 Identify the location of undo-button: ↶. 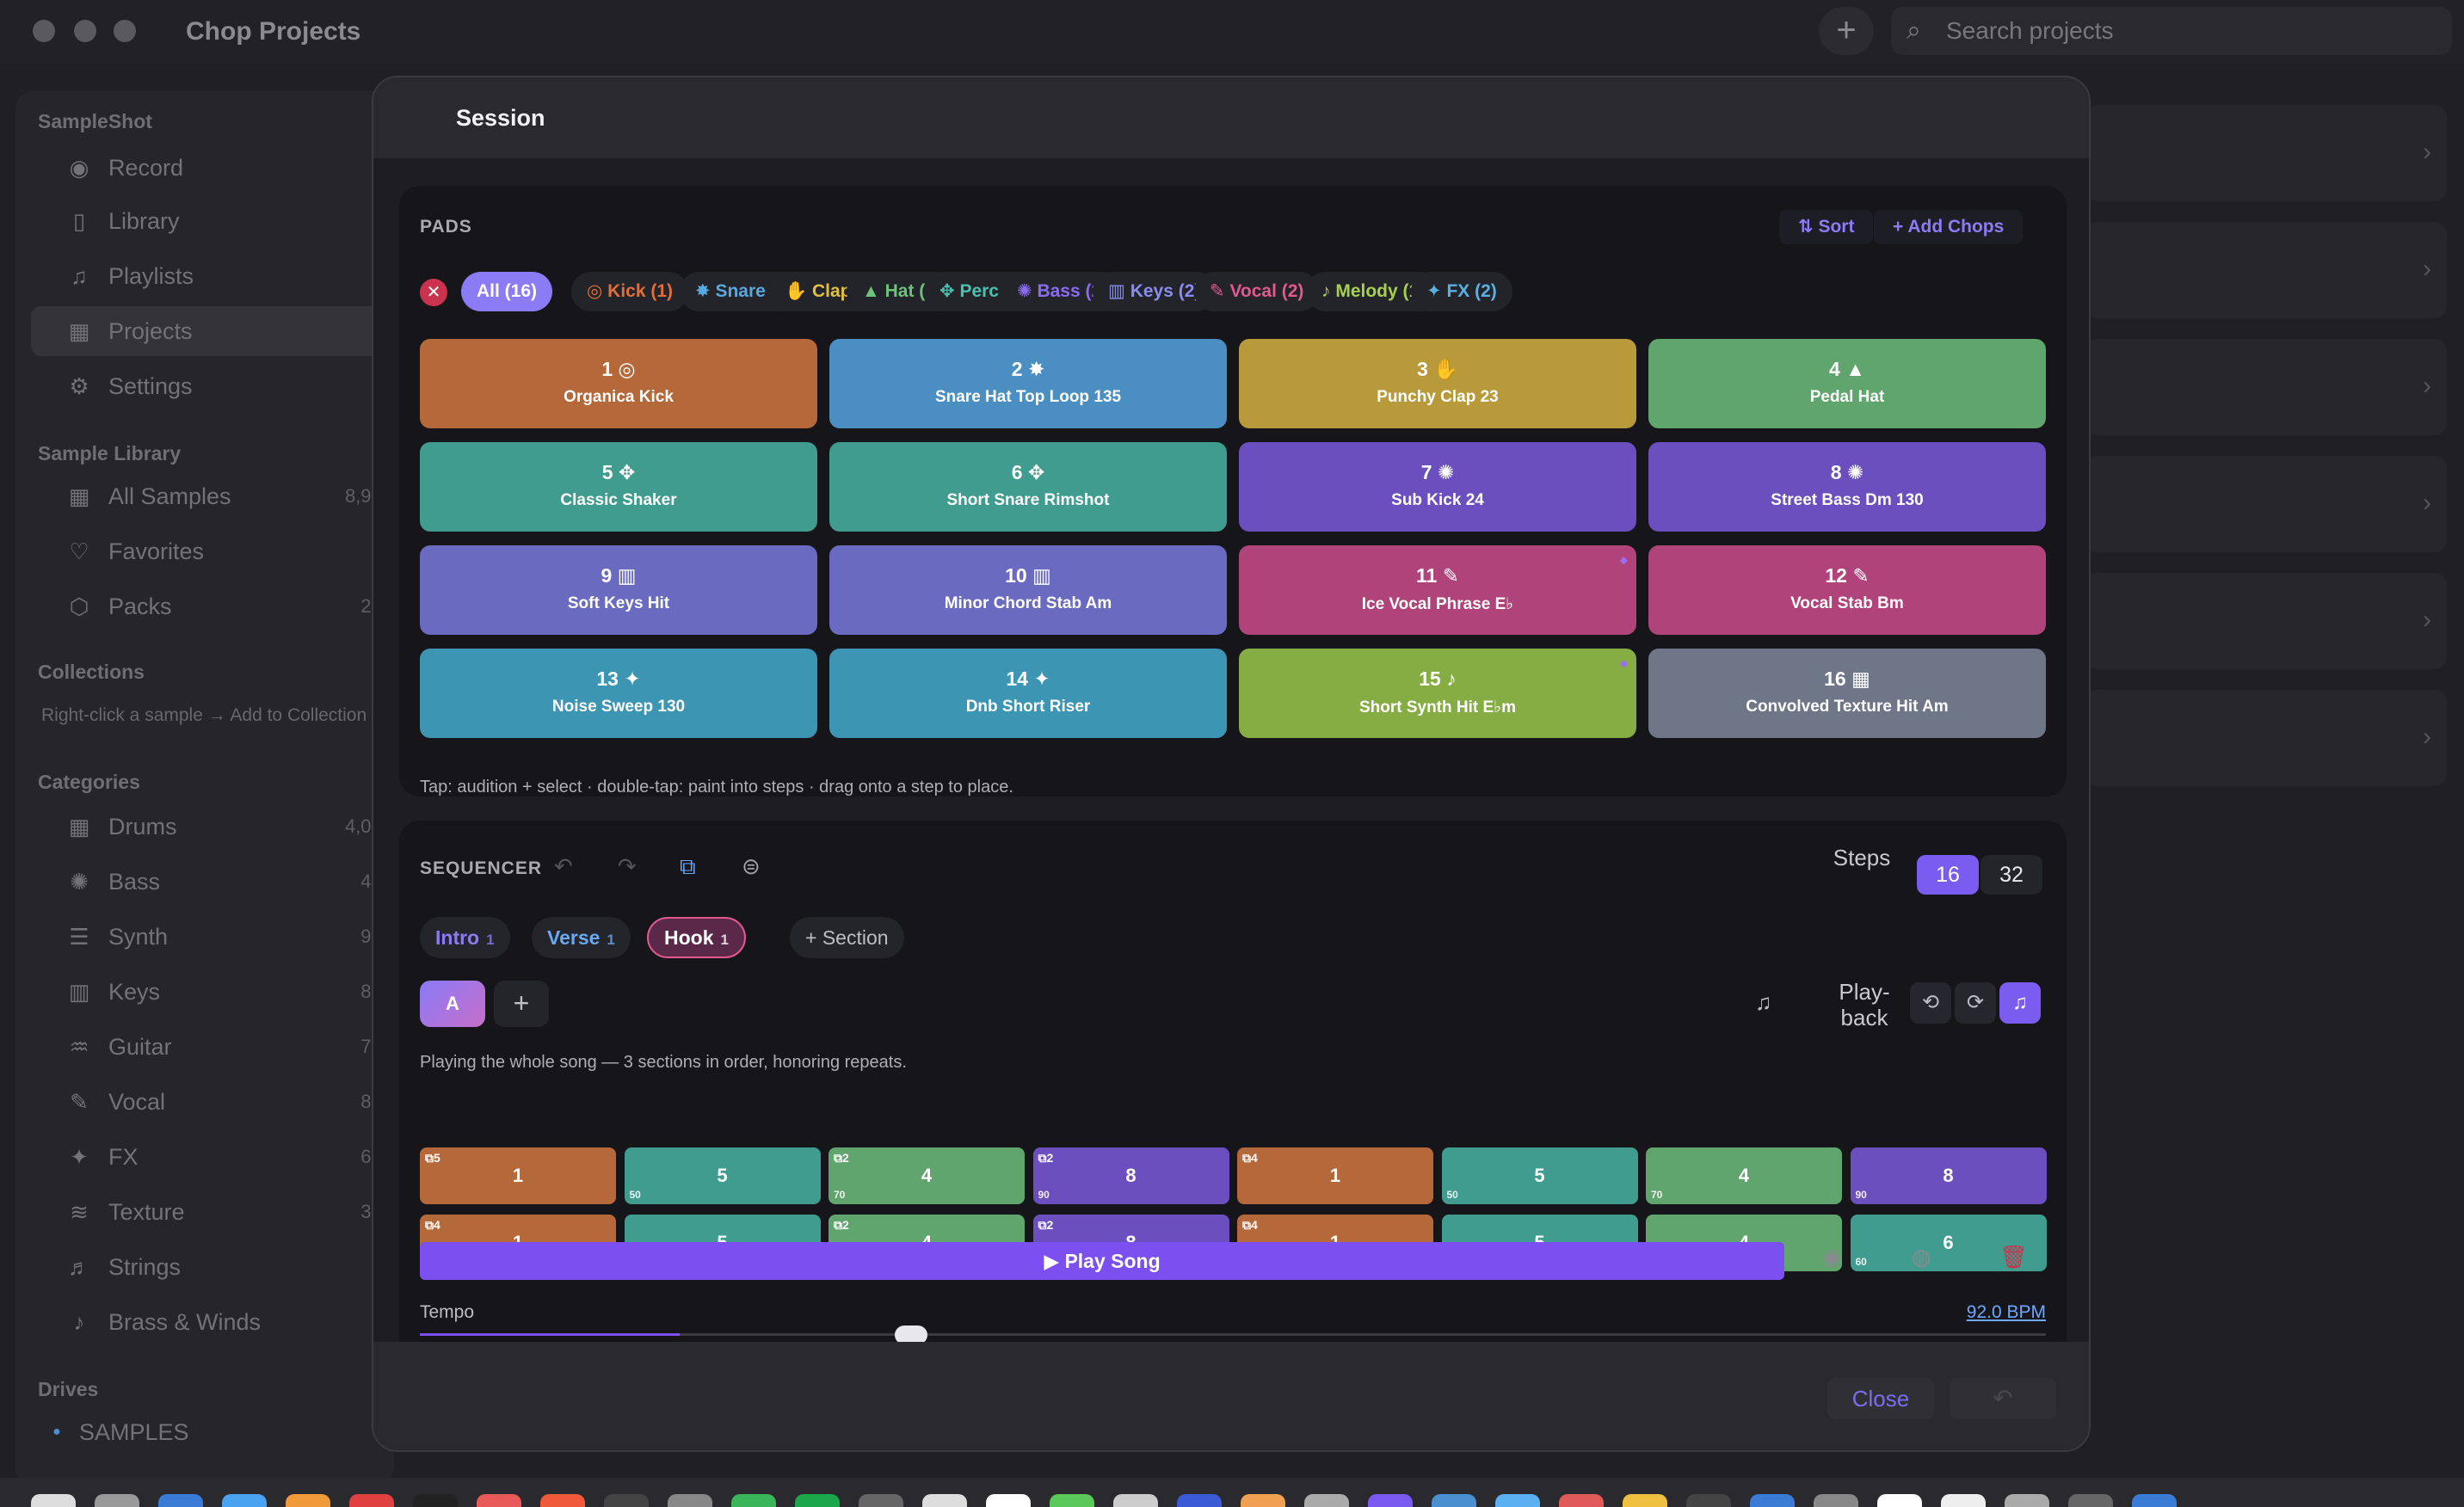
(2003, 1398).